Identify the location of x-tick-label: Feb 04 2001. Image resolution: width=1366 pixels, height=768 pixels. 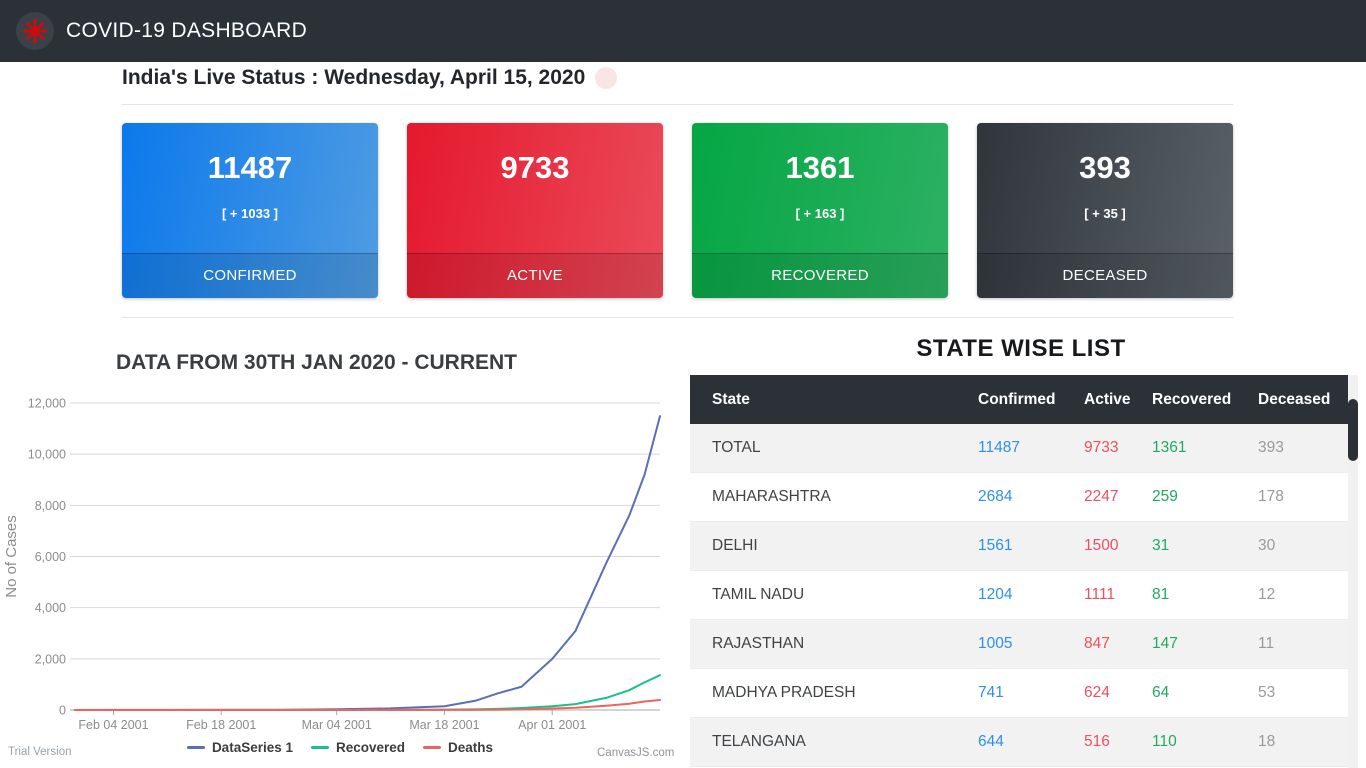
(113, 725).